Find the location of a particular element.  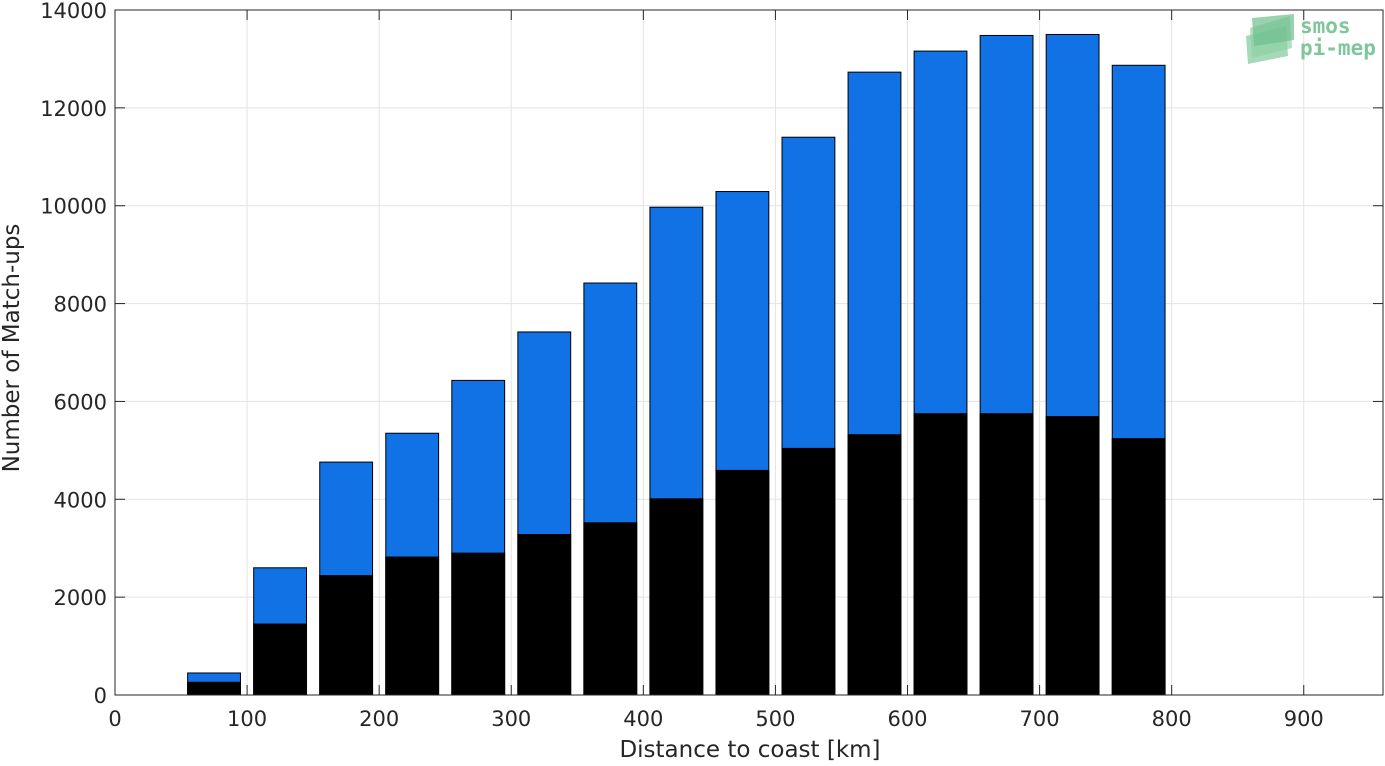

y-tick-label: 2000 is located at coordinates (80, 598).